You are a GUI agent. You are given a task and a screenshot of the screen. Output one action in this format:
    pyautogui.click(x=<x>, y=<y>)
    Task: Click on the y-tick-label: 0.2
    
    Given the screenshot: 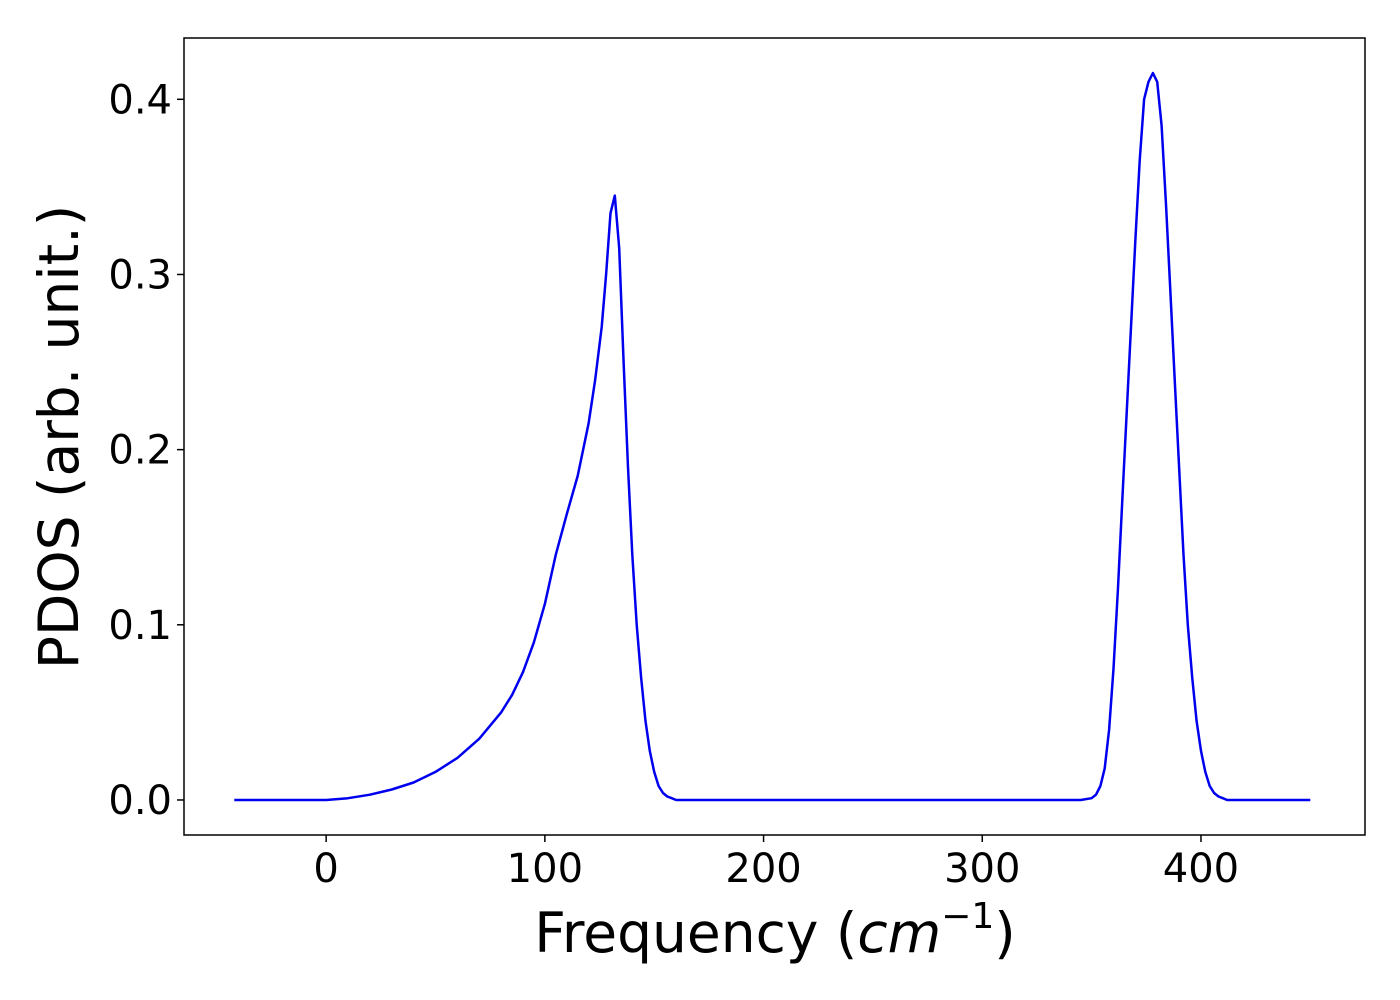 What is the action you would take?
    pyautogui.click(x=140, y=451)
    